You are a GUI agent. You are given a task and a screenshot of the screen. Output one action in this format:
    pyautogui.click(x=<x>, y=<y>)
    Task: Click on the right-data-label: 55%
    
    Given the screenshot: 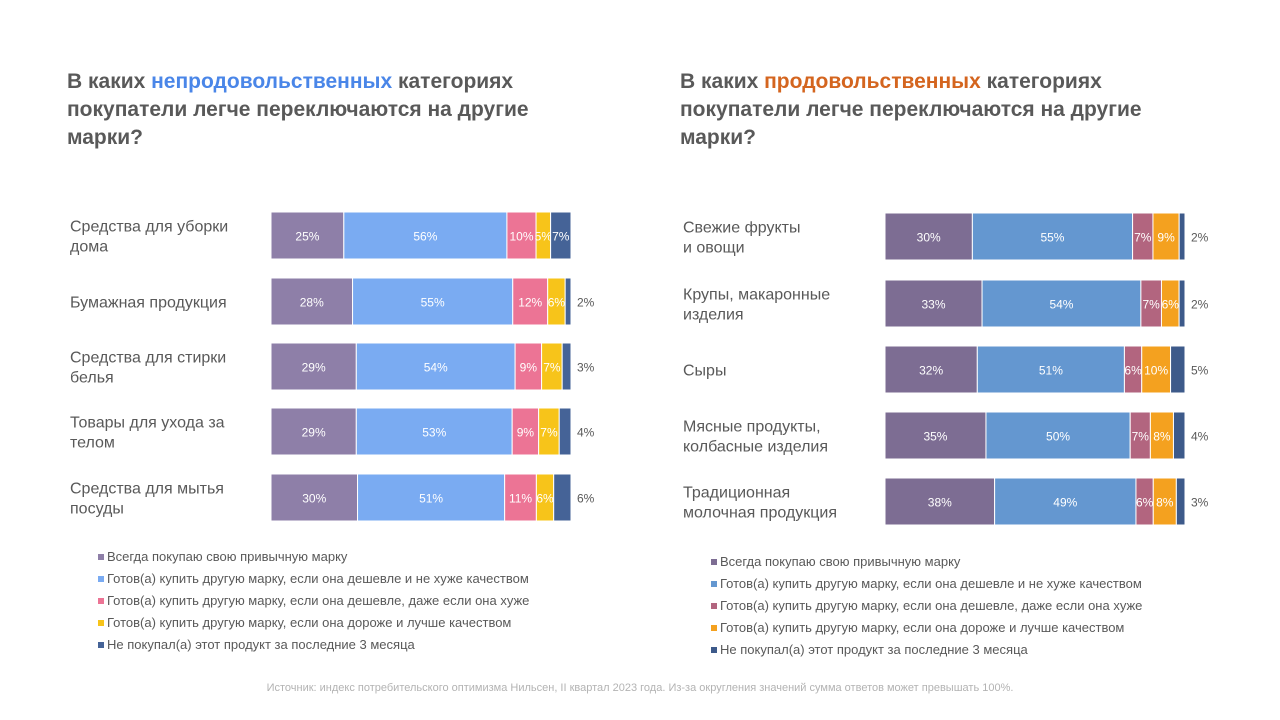 What is the action you would take?
    pyautogui.click(x=1052, y=238)
    